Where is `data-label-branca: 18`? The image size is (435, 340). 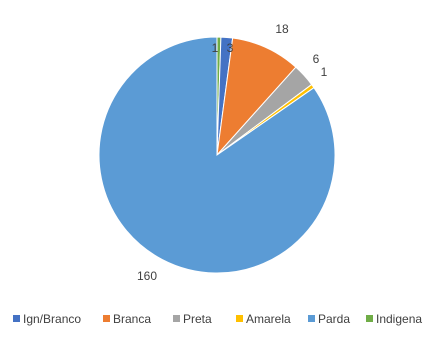 data-label-branca: 18 is located at coordinates (282, 29).